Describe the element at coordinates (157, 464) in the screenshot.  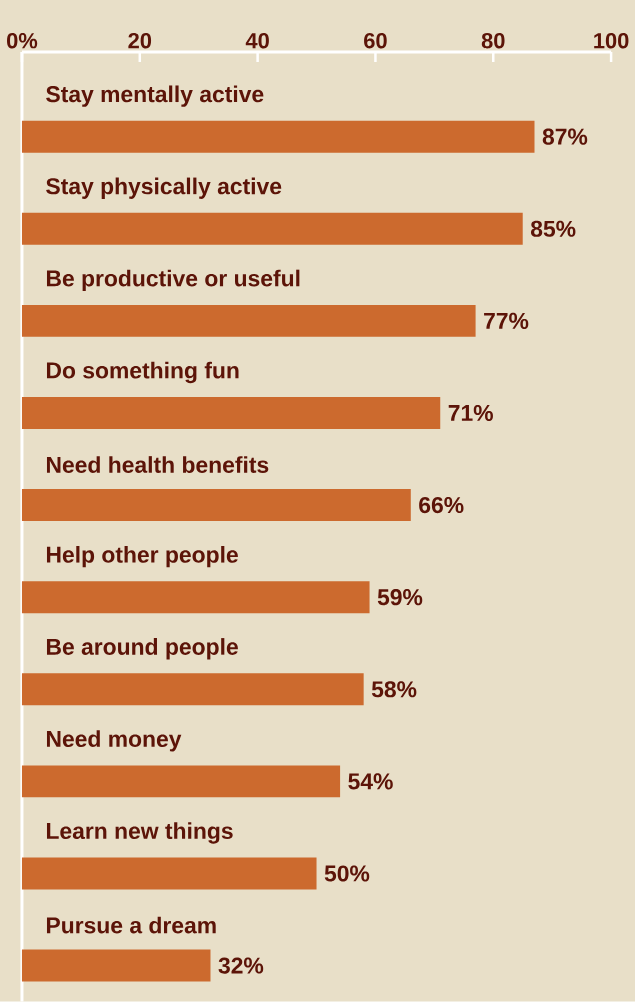
I see `y-tick-label: Need health benefits` at that location.